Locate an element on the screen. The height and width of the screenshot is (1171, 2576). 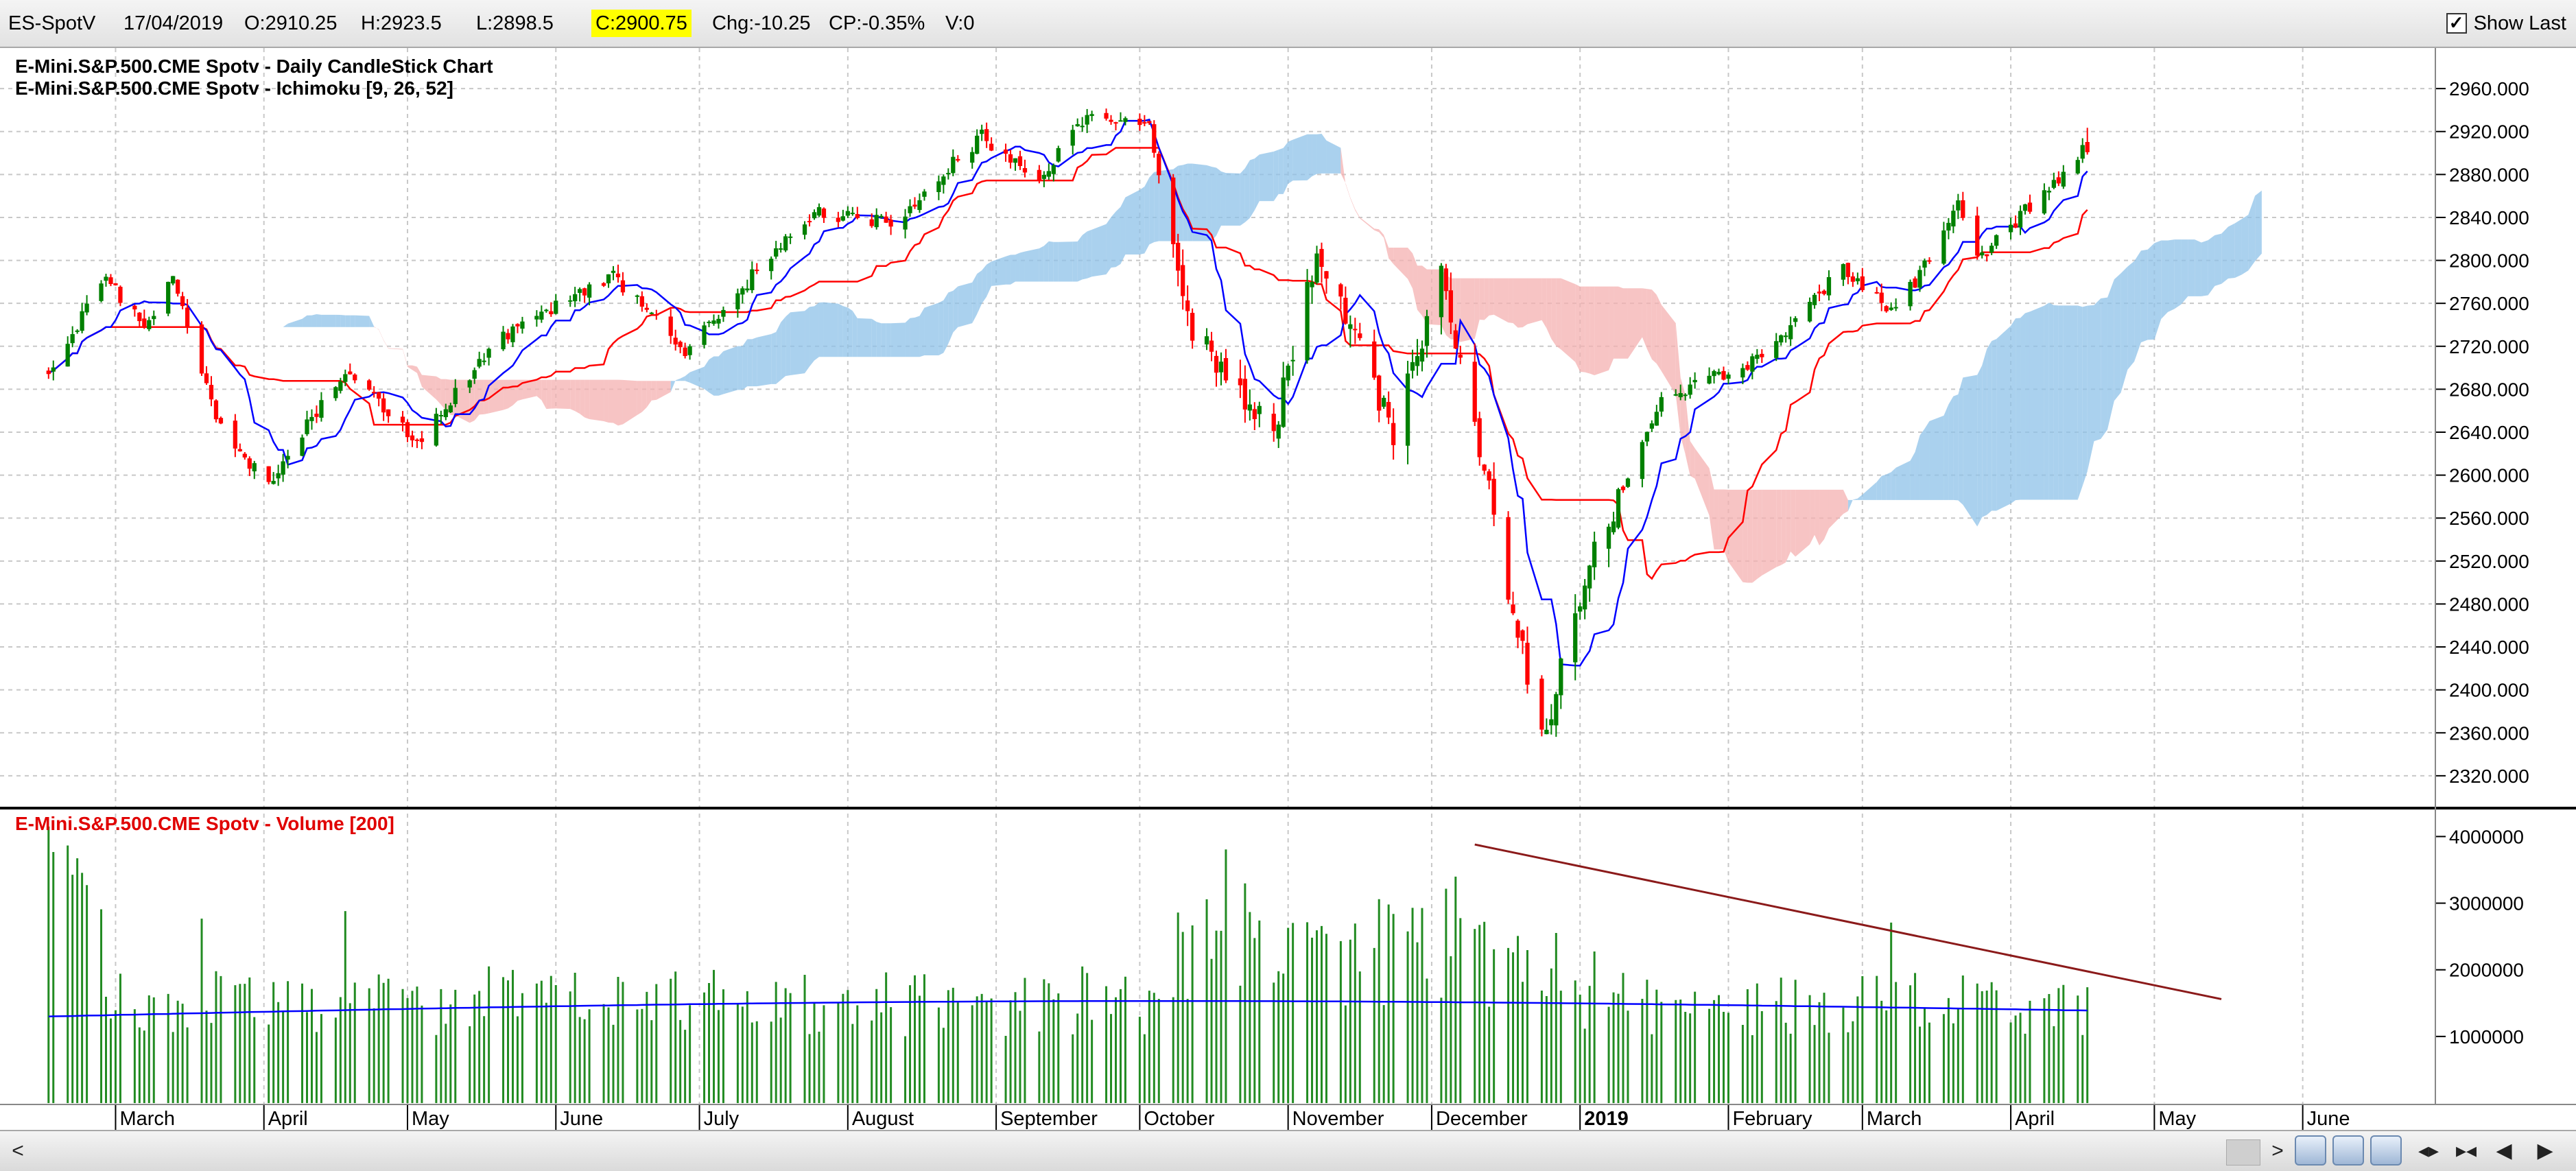
zoom-in-icon is located at coordinates (2310, 1150).